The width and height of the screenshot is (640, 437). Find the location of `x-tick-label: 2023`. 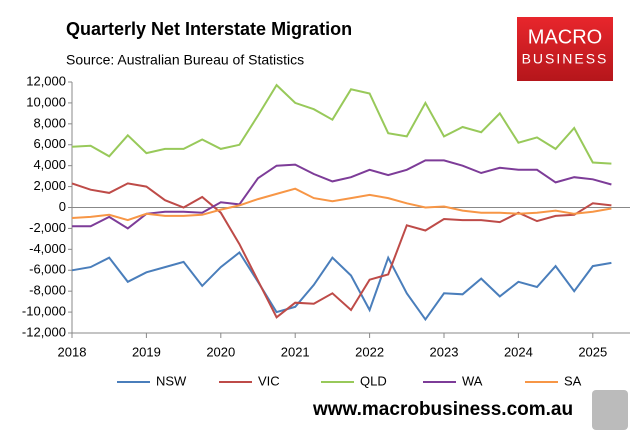

x-tick-label: 2023 is located at coordinates (444, 351).